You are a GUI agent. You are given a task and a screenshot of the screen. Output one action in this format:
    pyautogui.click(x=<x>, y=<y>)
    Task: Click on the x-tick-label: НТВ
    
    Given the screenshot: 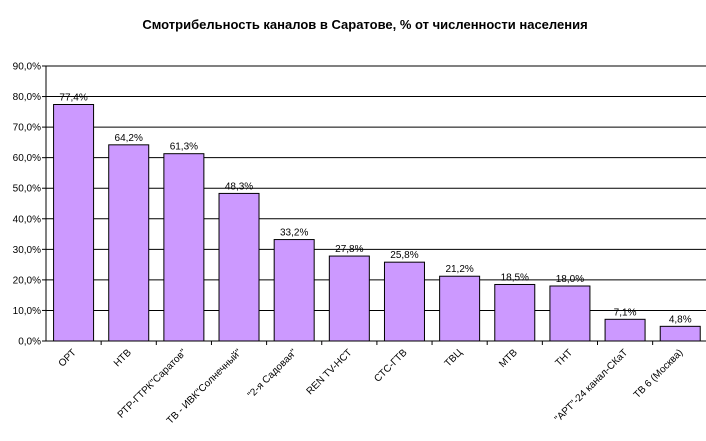 What is the action you would take?
    pyautogui.click(x=123, y=358)
    